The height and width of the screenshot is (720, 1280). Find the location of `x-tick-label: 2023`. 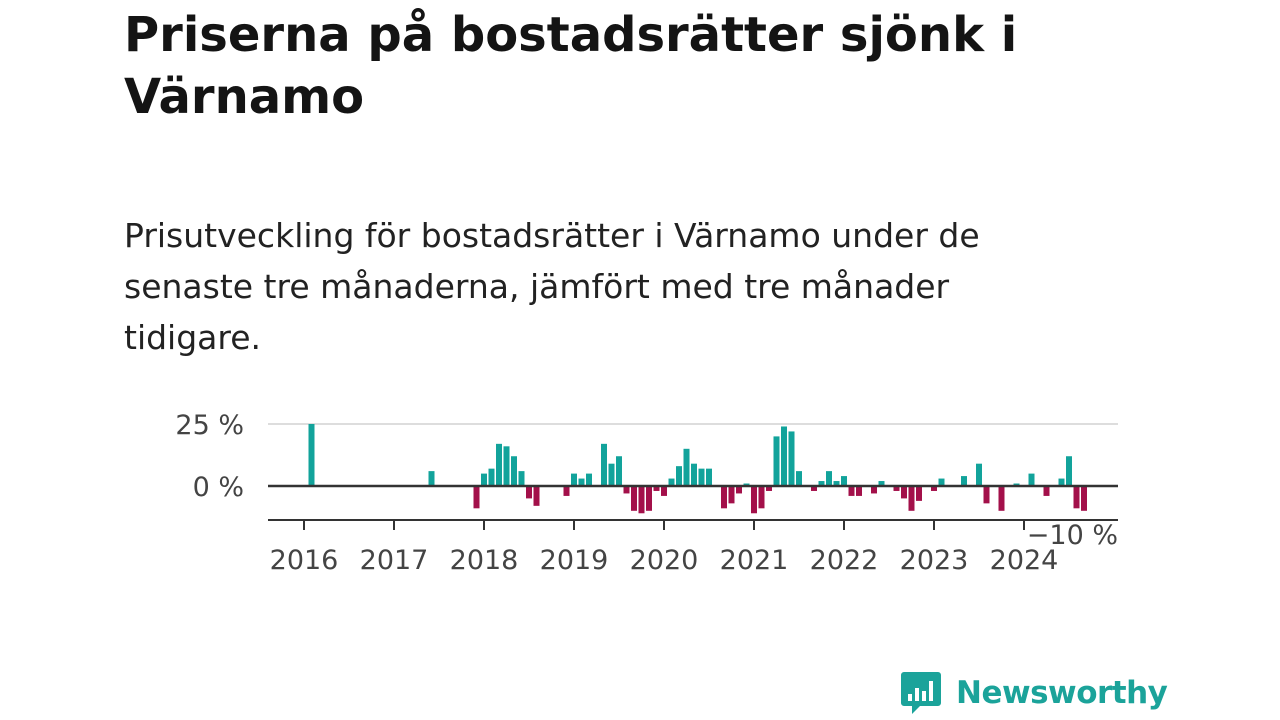

x-tick-label: 2023 is located at coordinates (934, 560).